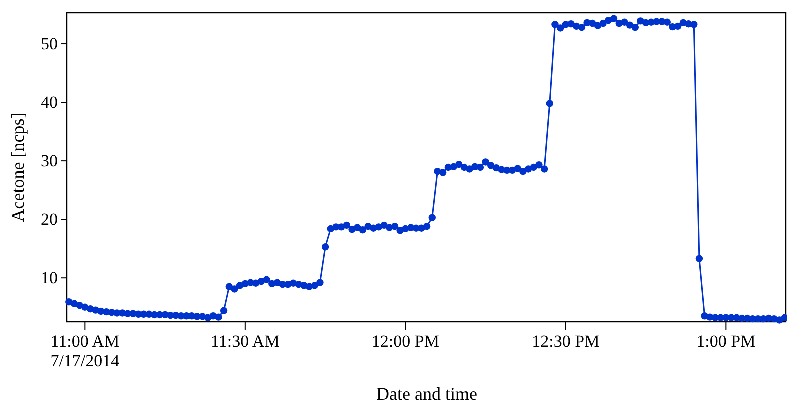 The width and height of the screenshot is (787, 403). I want to click on x-tick-label: 12:30 PM, so click(566, 342).